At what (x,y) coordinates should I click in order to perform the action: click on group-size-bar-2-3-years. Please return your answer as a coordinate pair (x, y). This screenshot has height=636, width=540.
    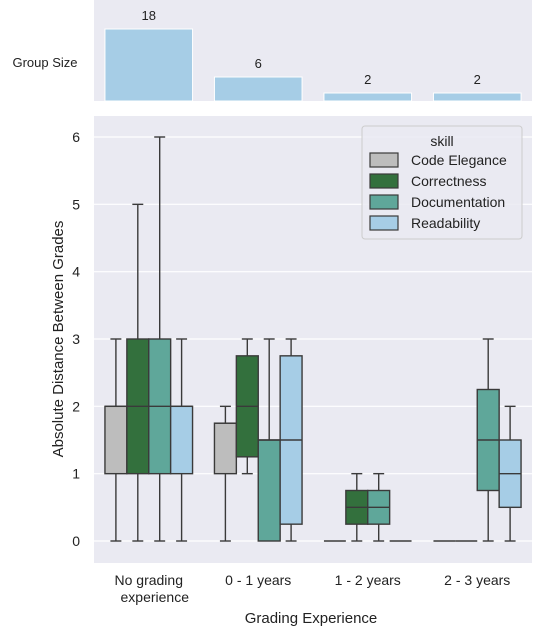
    Looking at the image, I should click on (477, 97).